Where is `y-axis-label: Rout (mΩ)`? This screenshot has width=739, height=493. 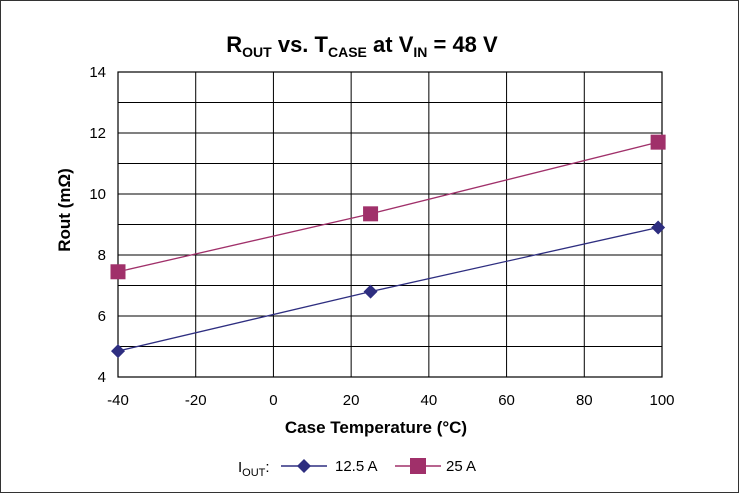
y-axis-label: Rout (mΩ) is located at coordinates (64, 210).